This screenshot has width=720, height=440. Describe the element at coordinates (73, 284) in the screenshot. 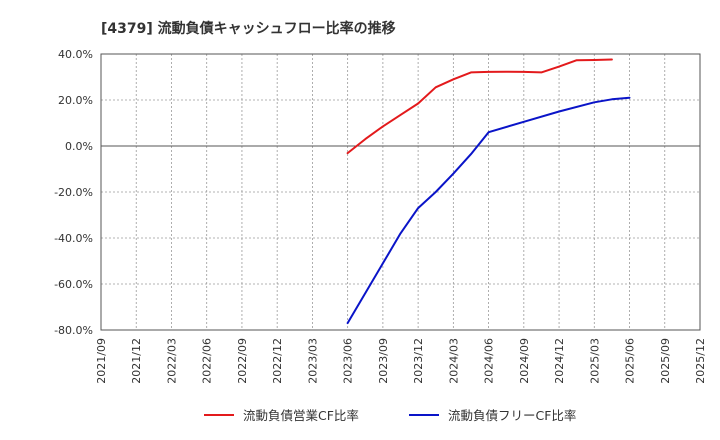

I see `y-tick-label: -60.0%` at that location.